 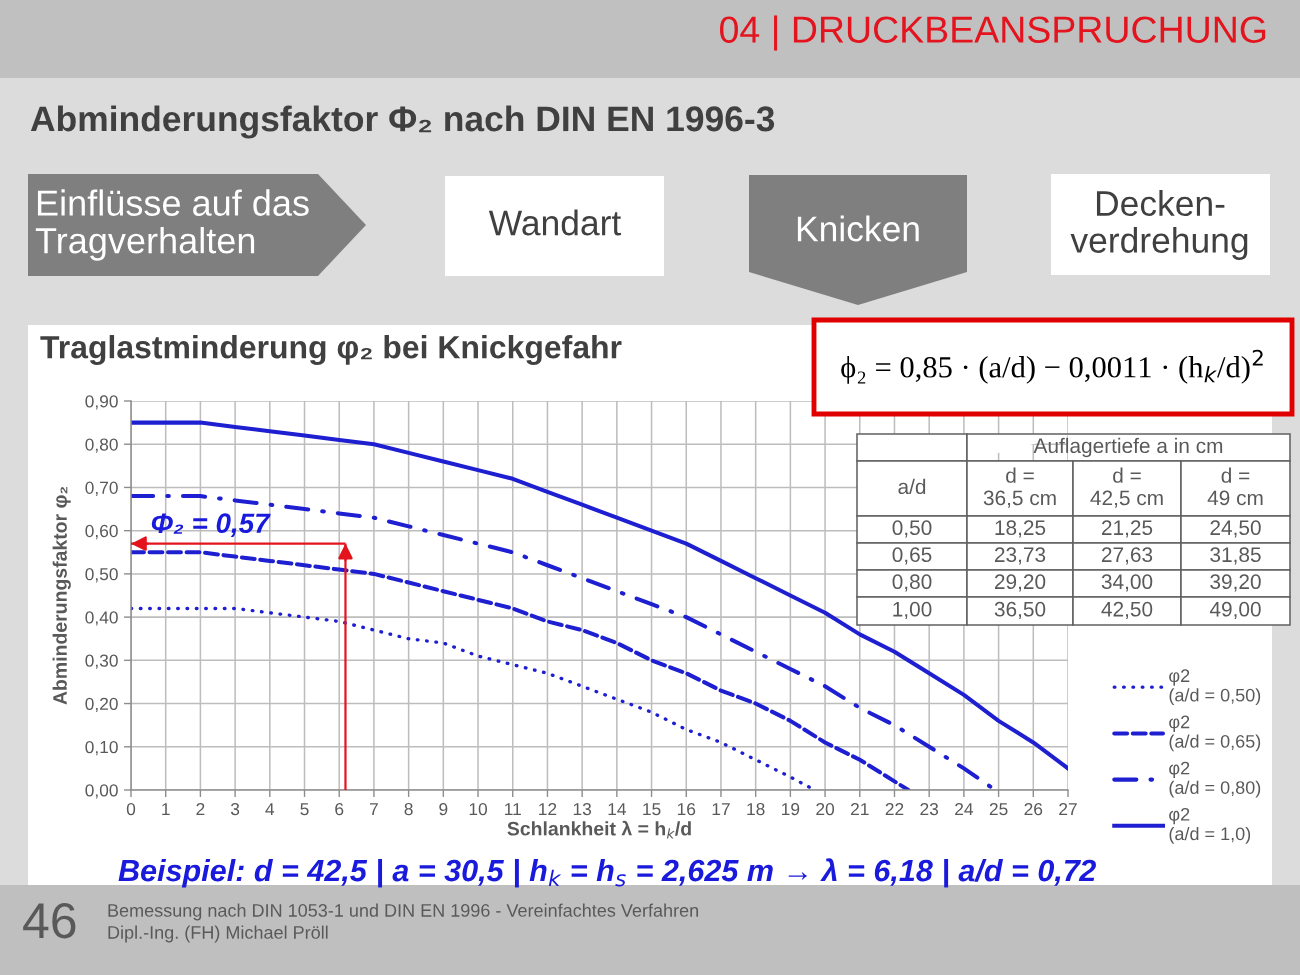 I want to click on x-tick-label: 22, so click(x=894, y=809).